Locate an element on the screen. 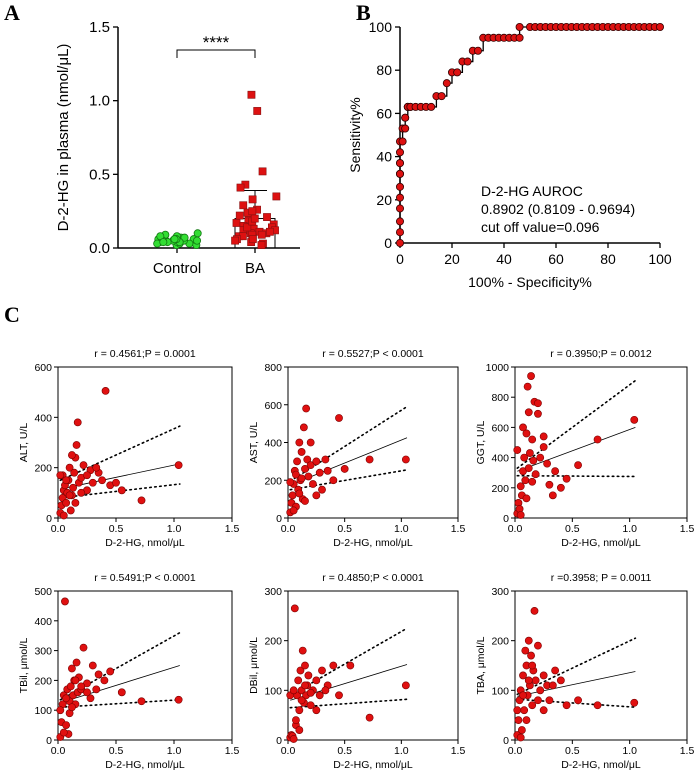 This screenshot has height=778, width=696. c6-plot-frame is located at coordinates (601, 665).